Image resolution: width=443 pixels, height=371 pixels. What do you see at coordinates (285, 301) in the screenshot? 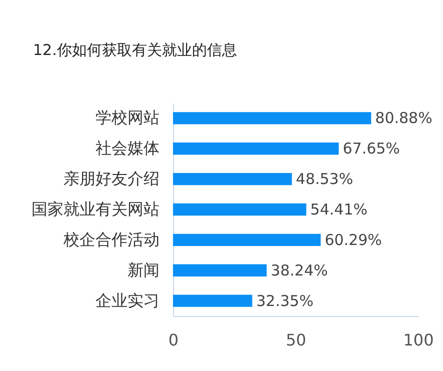
I see `data-label: 32.35%` at bounding box center [285, 301].